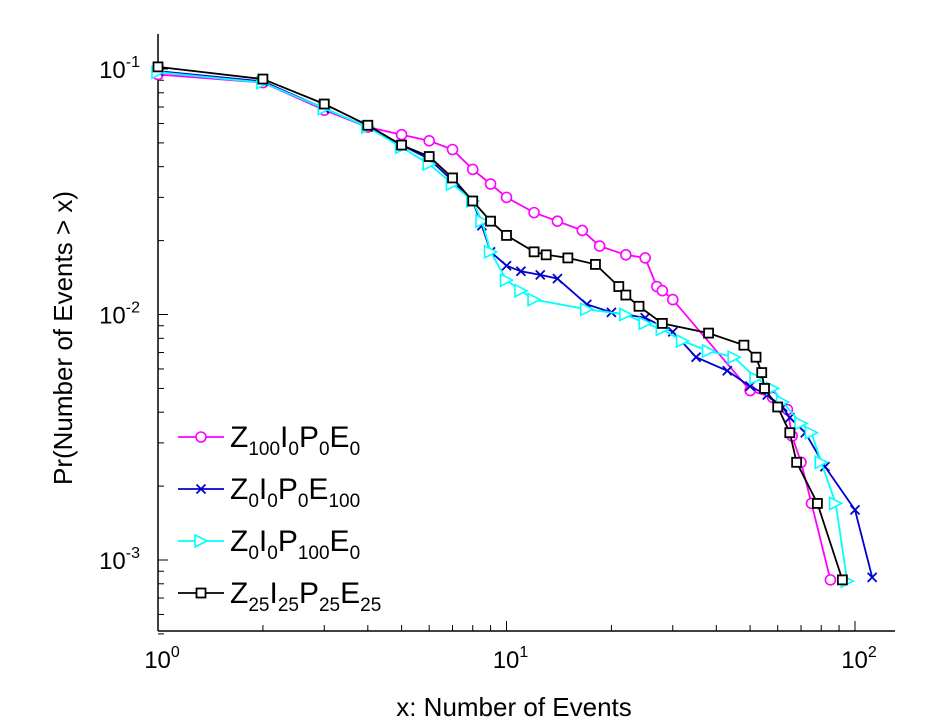  I want to click on legend-label: Z100I0P0E0, so click(295, 440).